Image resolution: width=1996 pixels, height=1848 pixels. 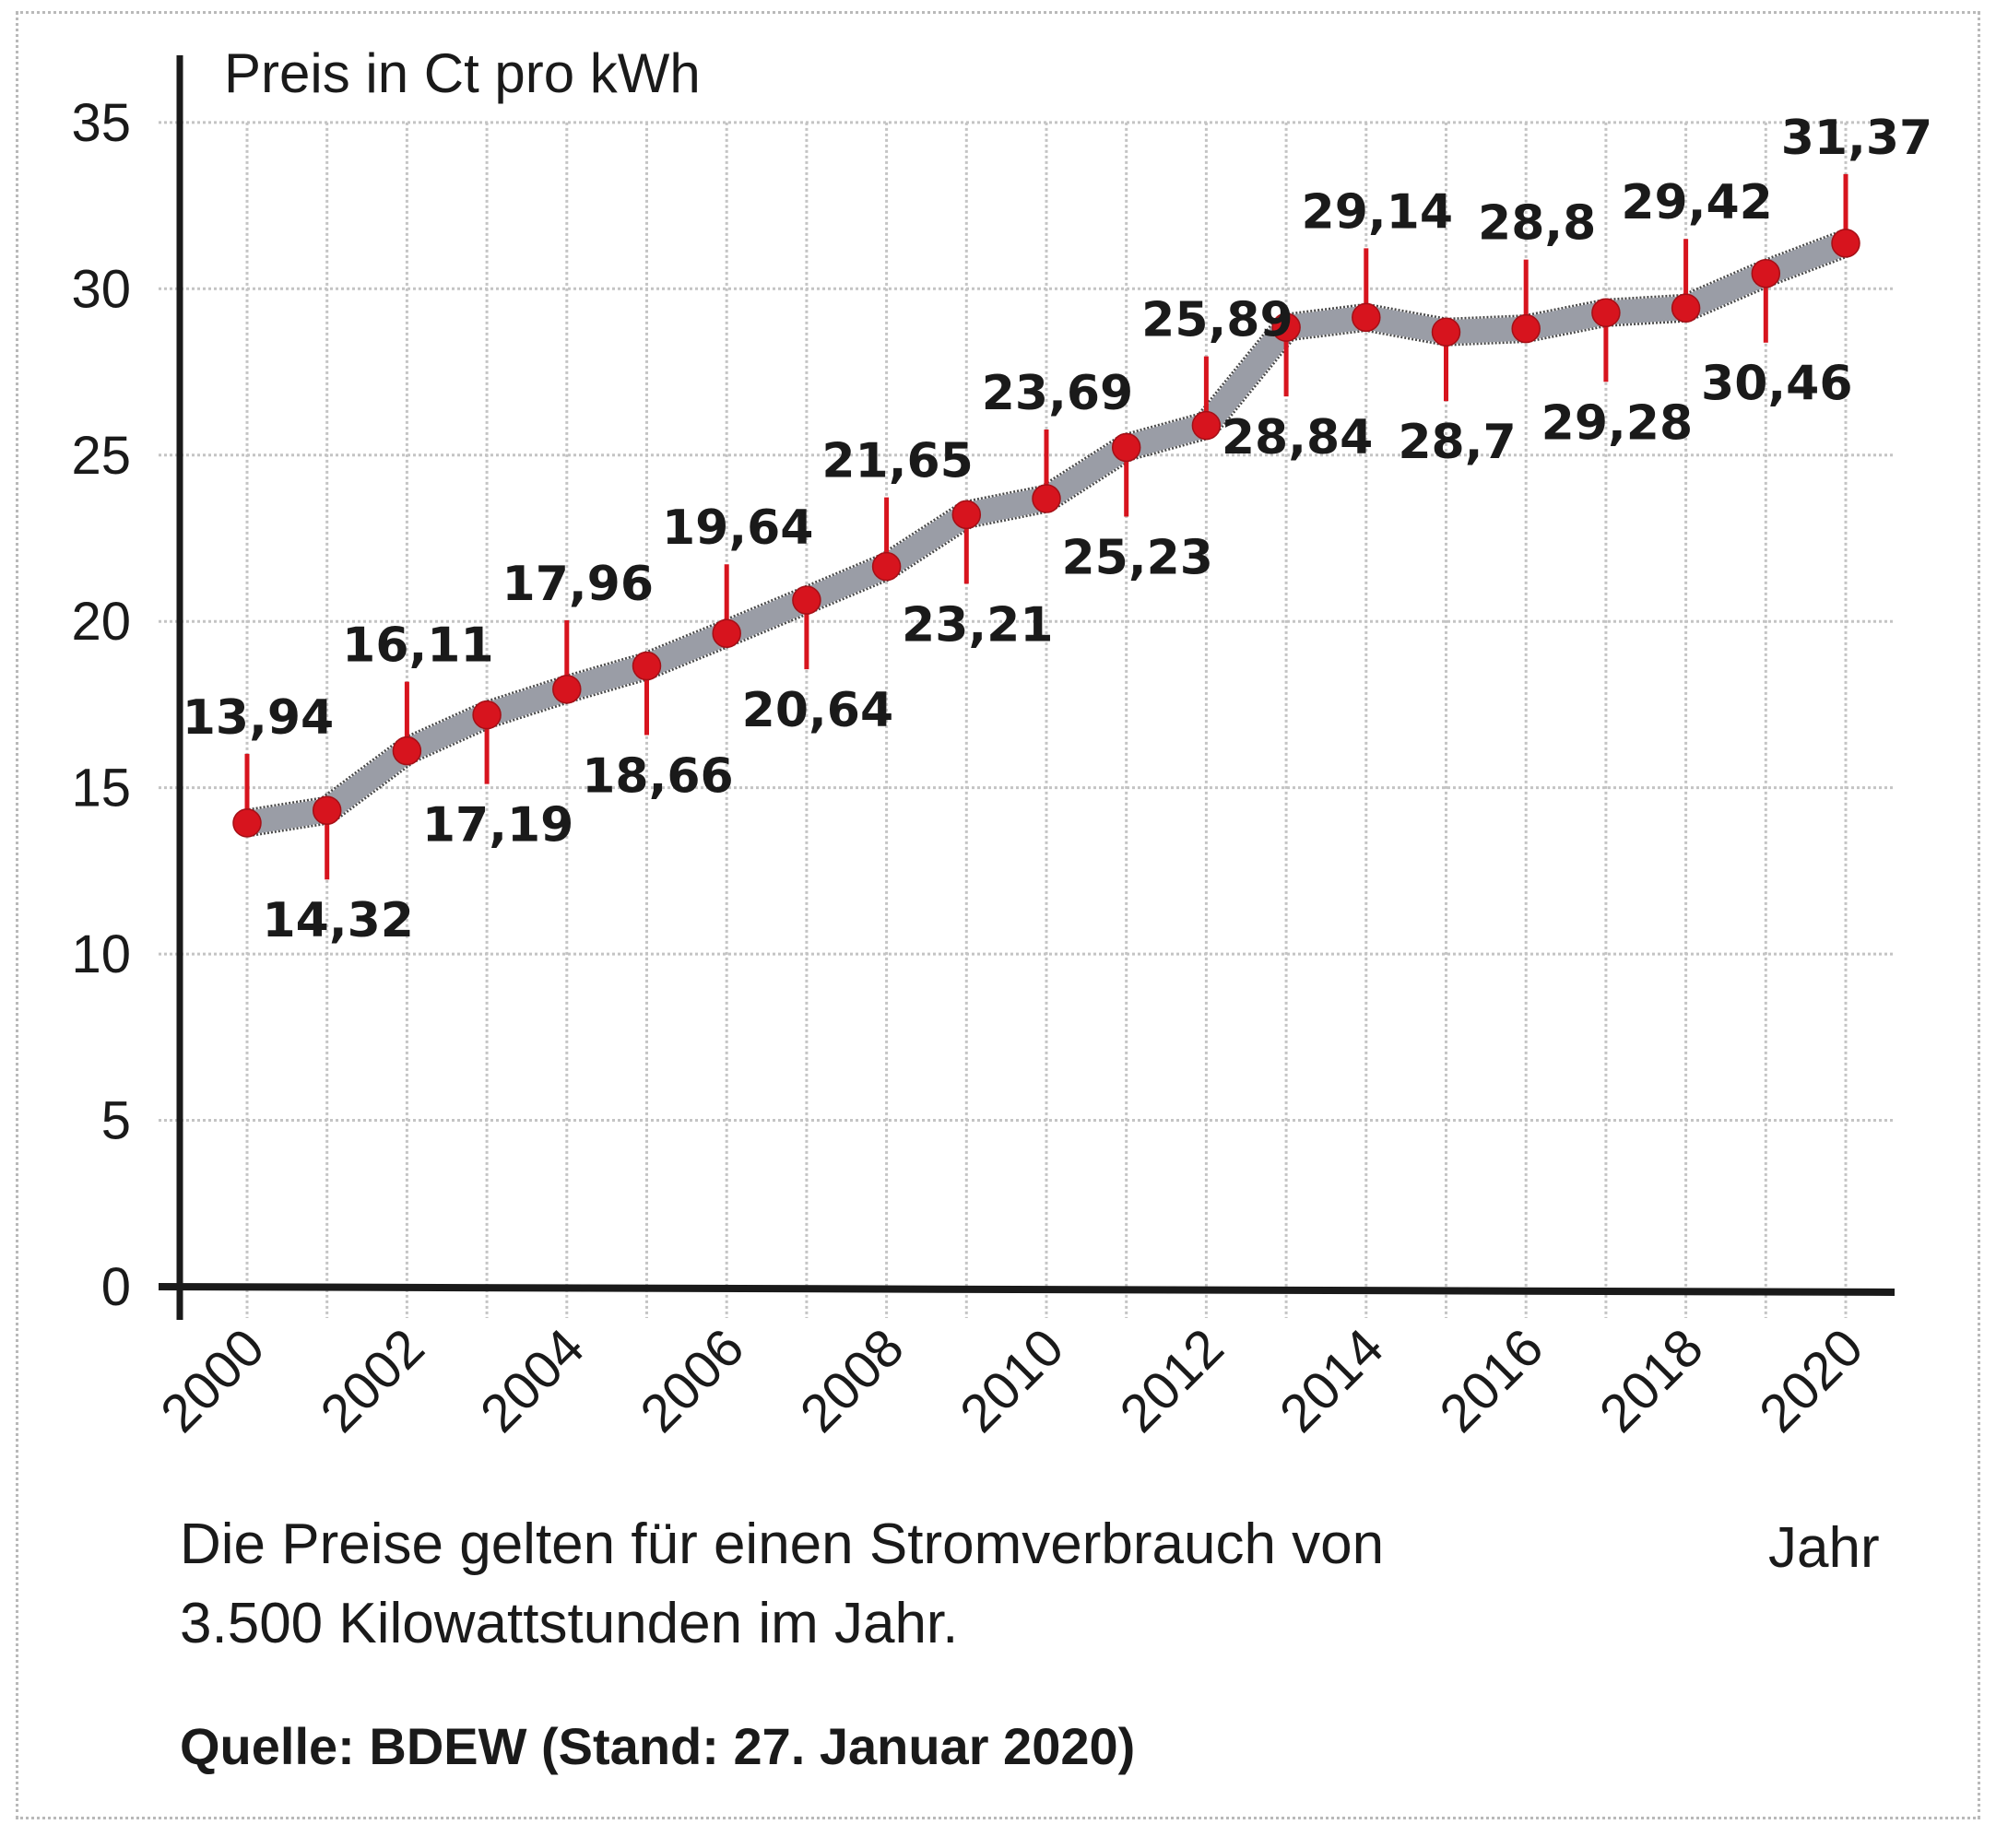 What do you see at coordinates (977, 625) in the screenshot?
I see `value-label: 23,21` at bounding box center [977, 625].